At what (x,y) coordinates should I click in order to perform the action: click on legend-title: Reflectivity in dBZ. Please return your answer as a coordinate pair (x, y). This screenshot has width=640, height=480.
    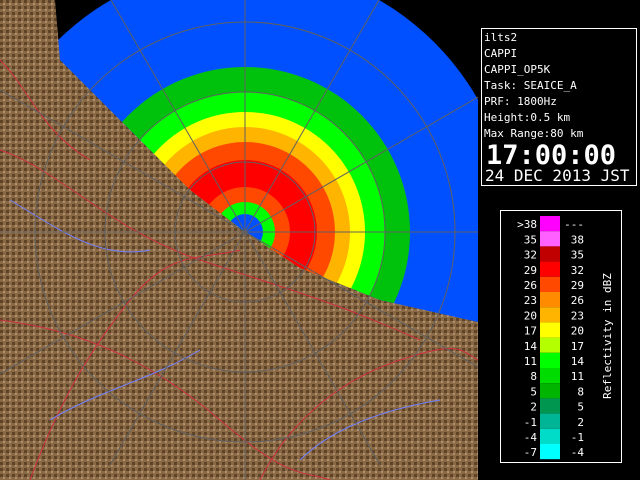
    Looking at the image, I should click on (607, 336).